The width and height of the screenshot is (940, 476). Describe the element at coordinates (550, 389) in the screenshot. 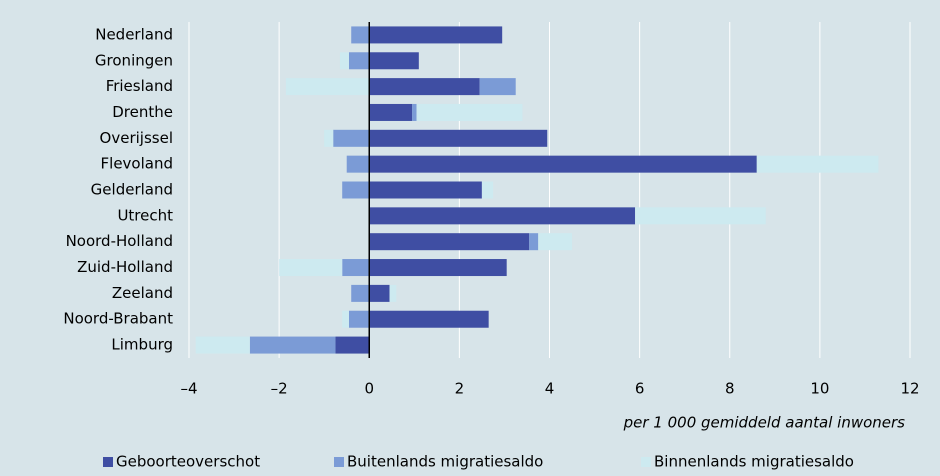

I see `x-tick-label: 4` at that location.